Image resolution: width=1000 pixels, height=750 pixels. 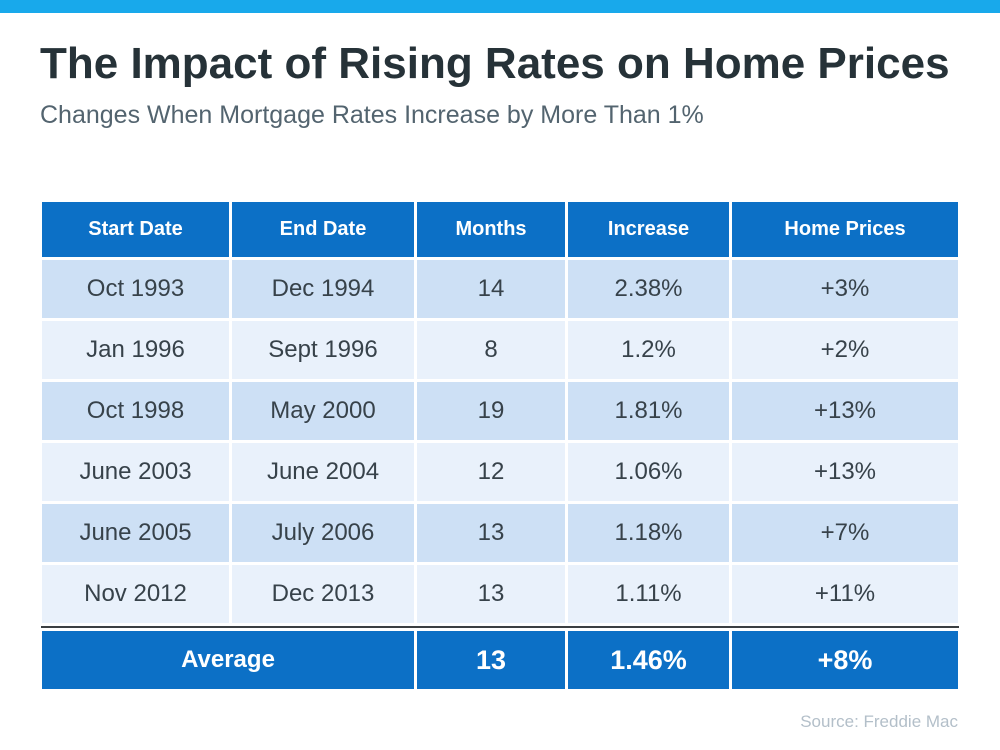 What do you see at coordinates (135, 350) in the screenshot?
I see `table-cell-r2-start-date: Jan 1996` at bounding box center [135, 350].